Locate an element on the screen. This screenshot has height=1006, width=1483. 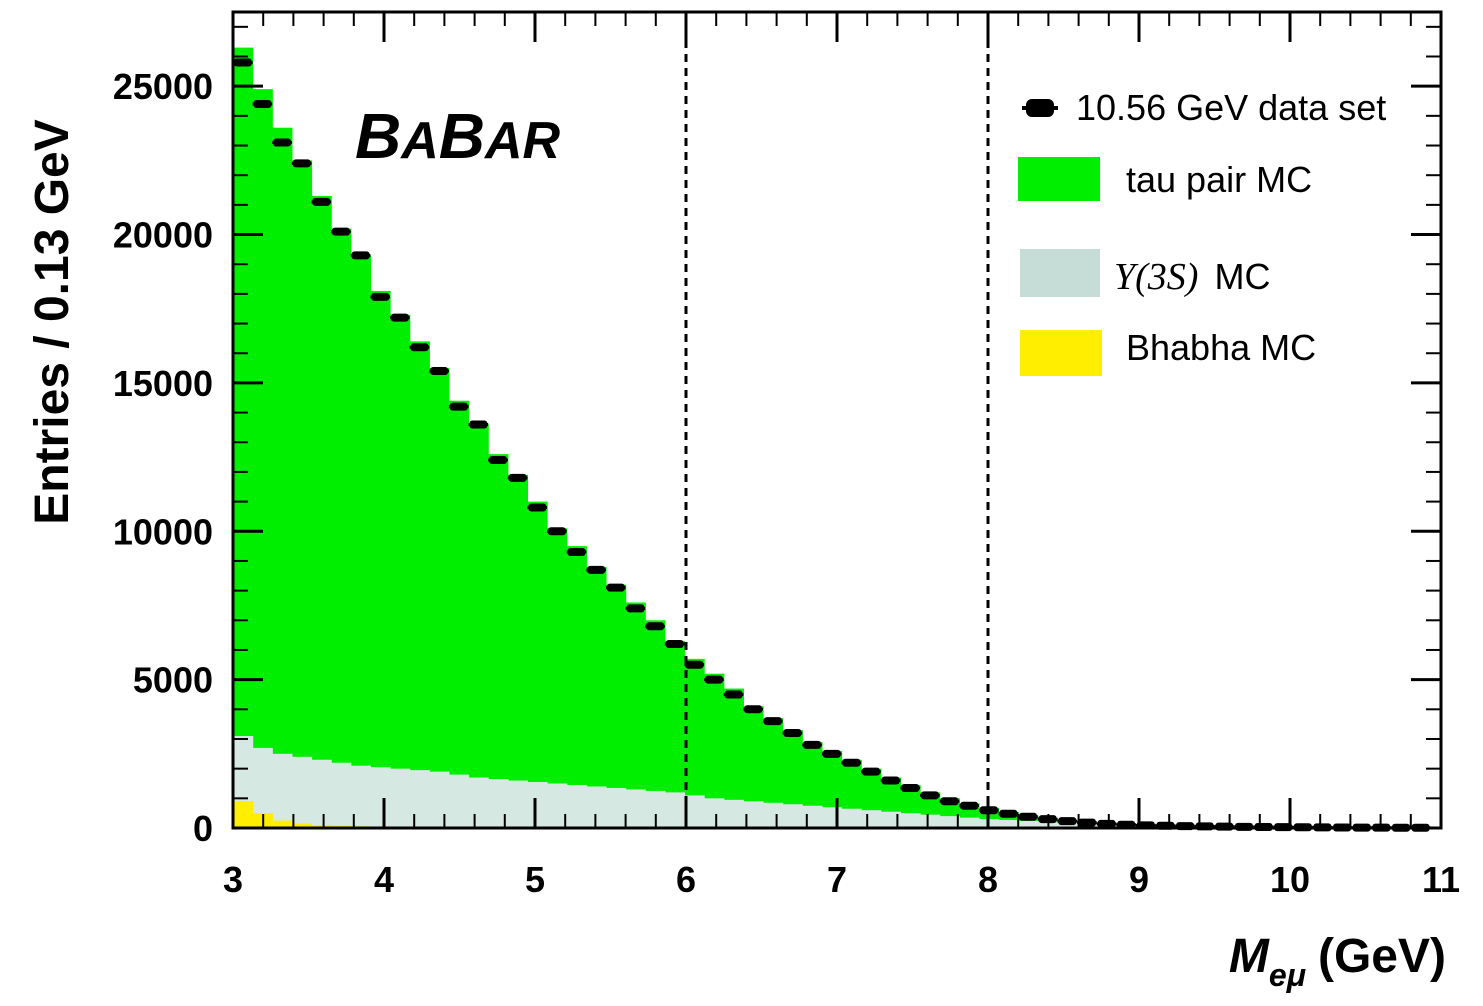
svg-text:Meμ(GeV): Meμ (GeV) is located at coordinates (1337, 961).